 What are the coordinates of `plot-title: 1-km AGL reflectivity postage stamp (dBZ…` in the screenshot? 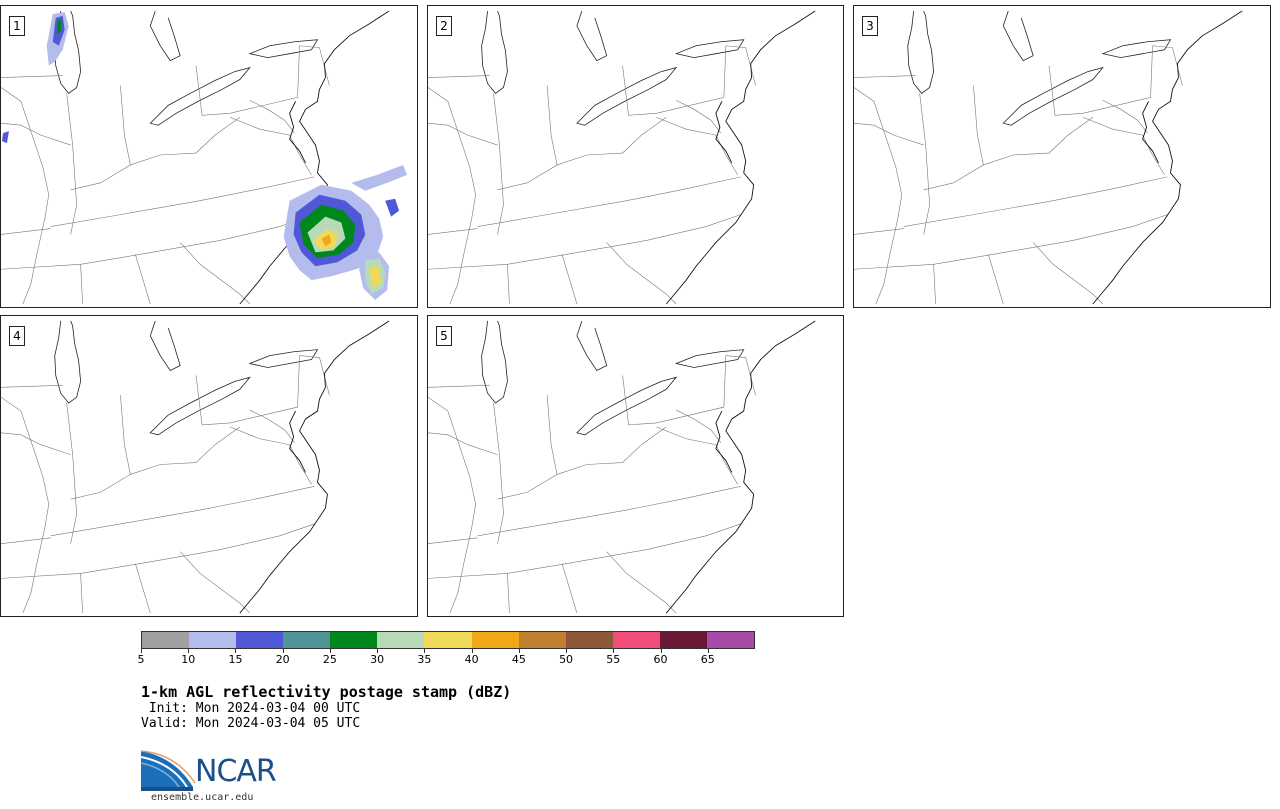 It's located at (326, 692).